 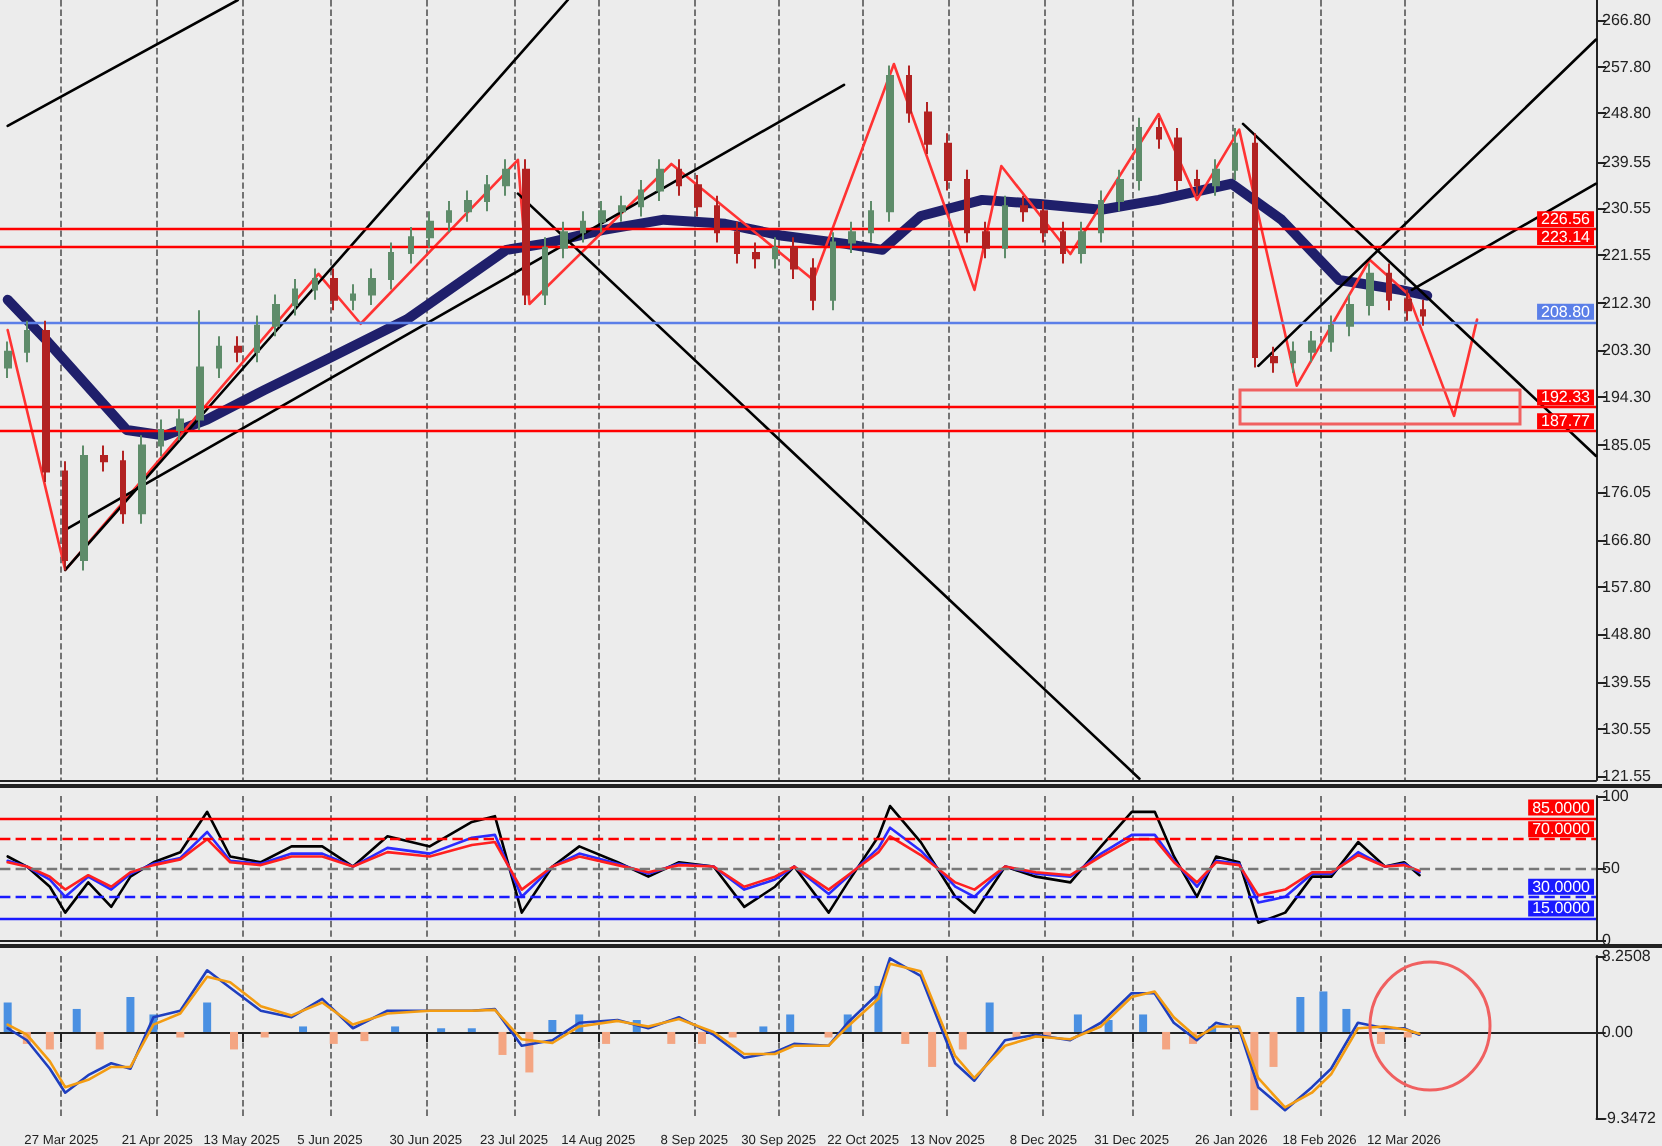 What do you see at coordinates (1627, 255) in the screenshot?
I see `y-tick-label: 221.55` at bounding box center [1627, 255].